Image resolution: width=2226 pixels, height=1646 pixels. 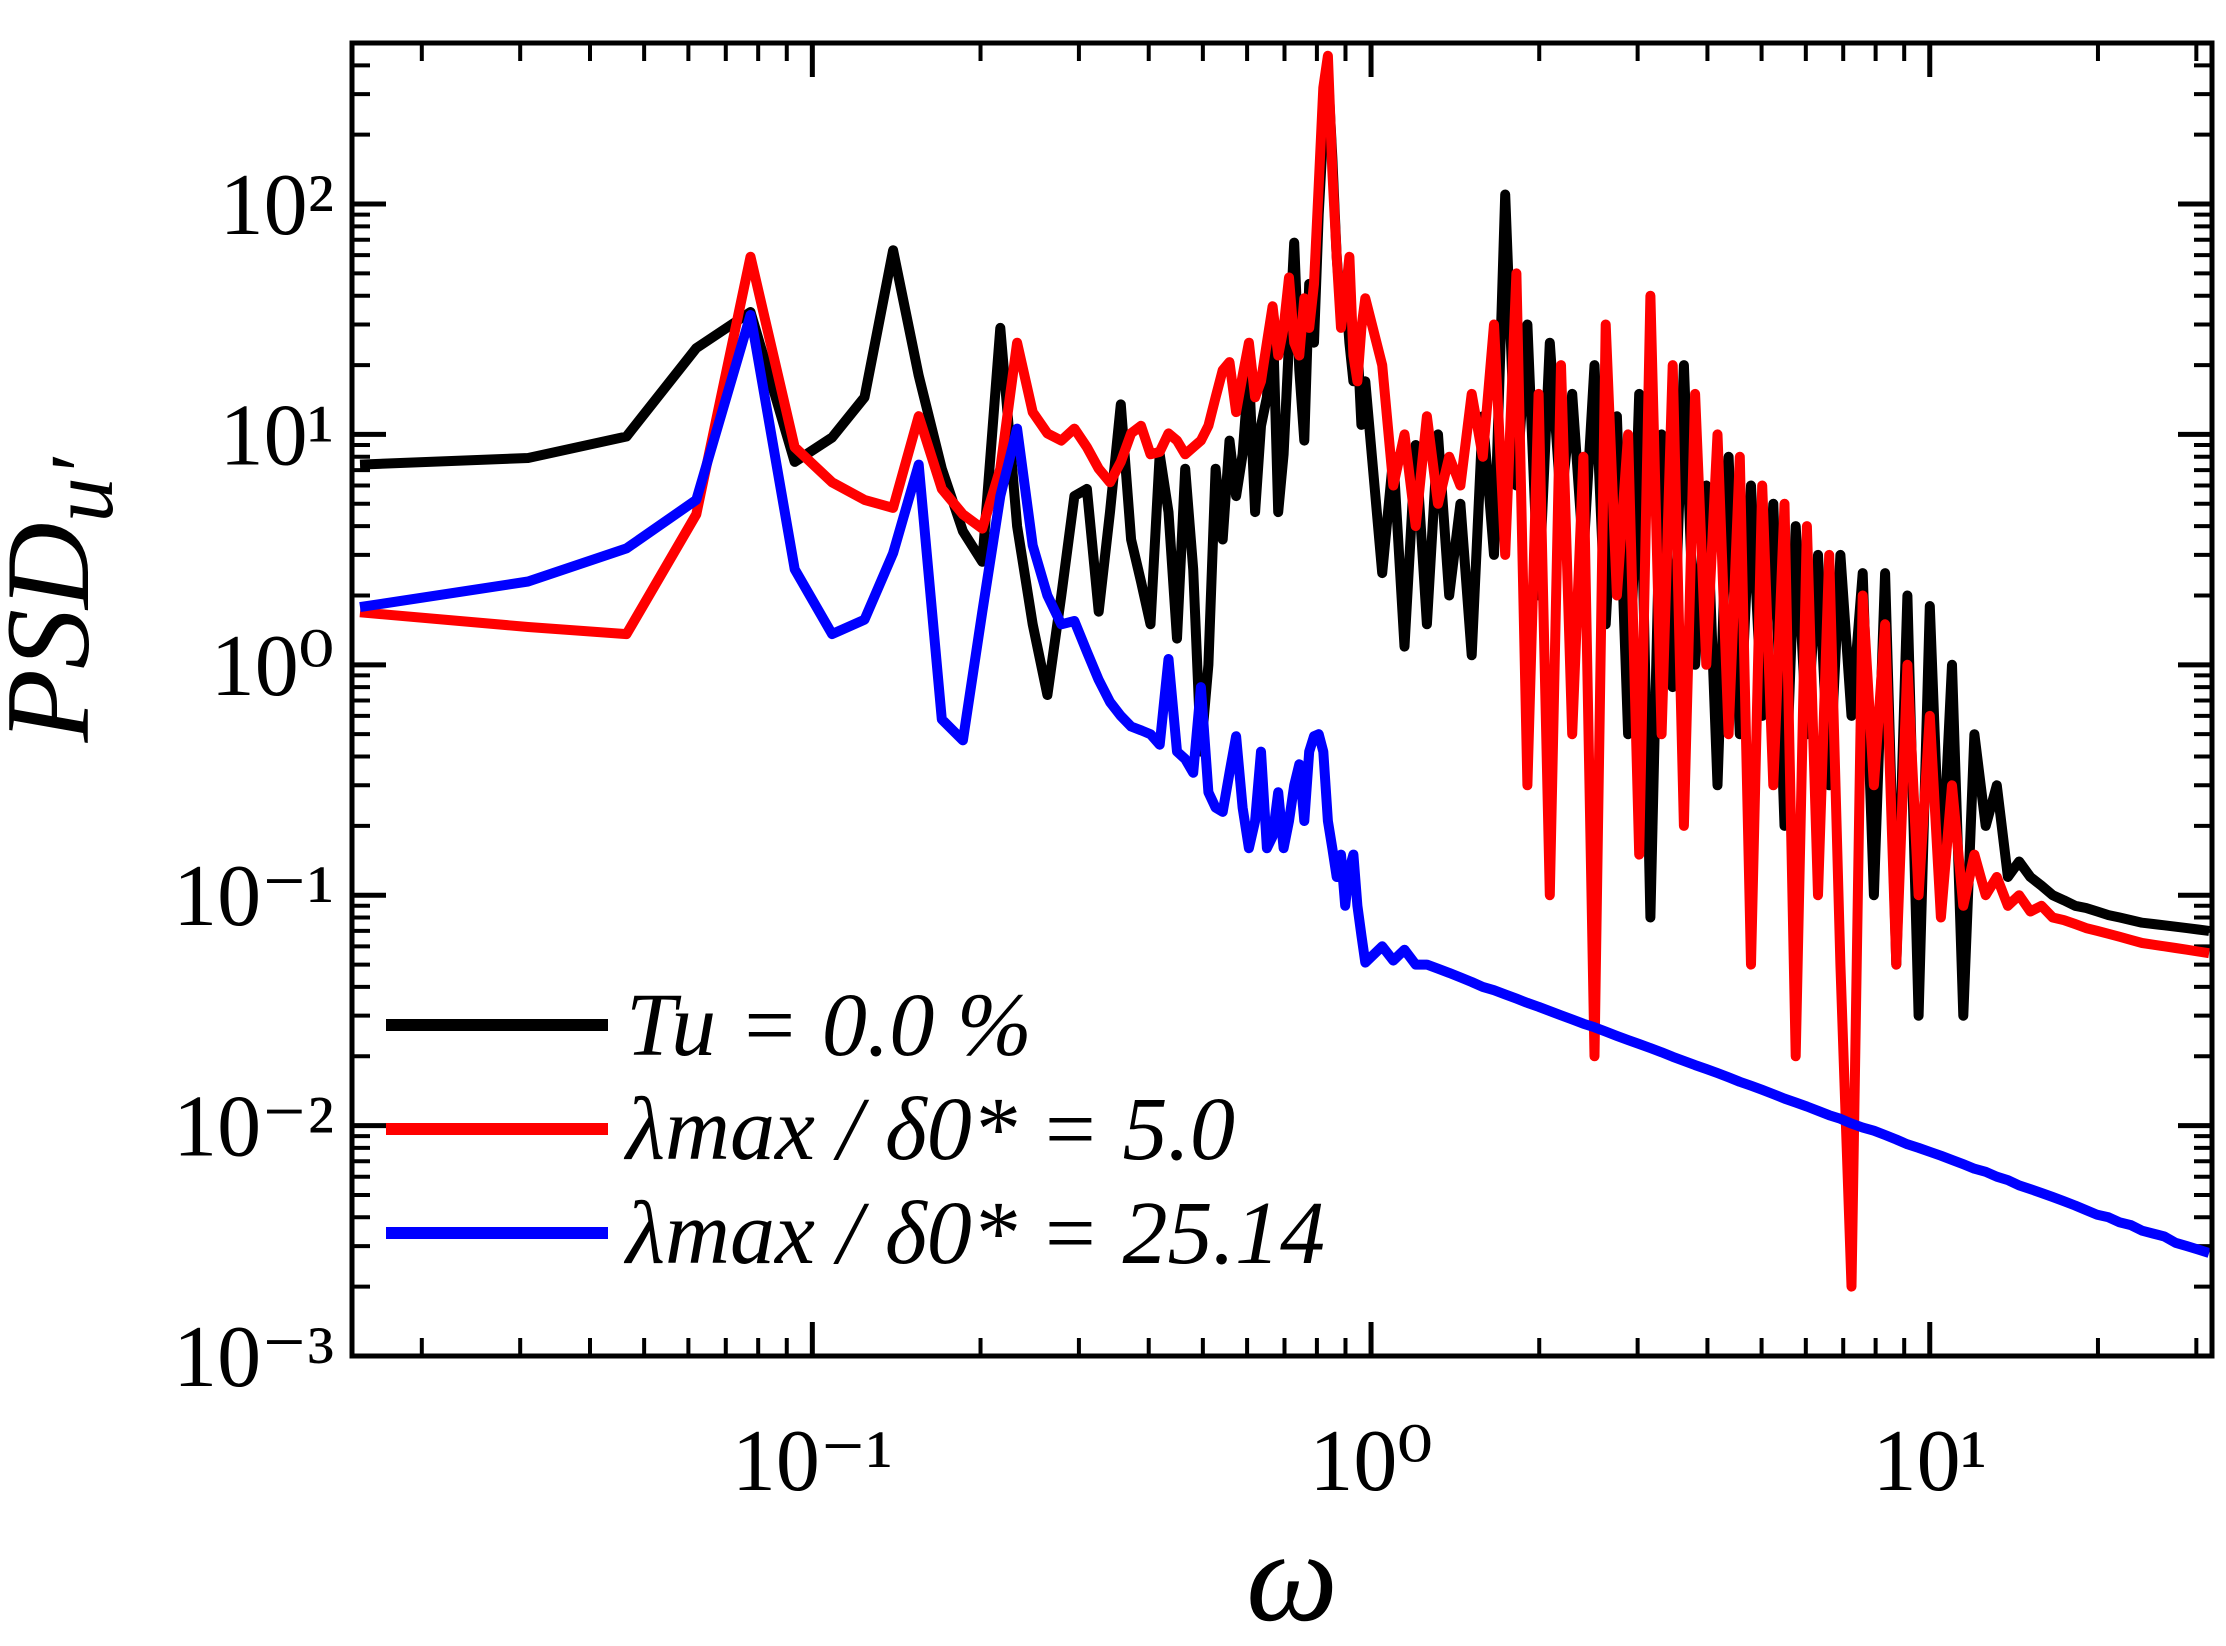 I want to click on y-axis-label: PSDu′, so click(x=66, y=599).